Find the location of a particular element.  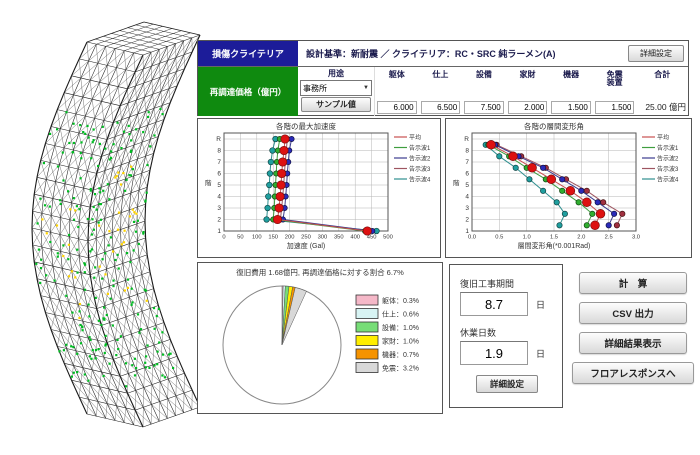

svg-text: 200 is located at coordinates (290, 238).